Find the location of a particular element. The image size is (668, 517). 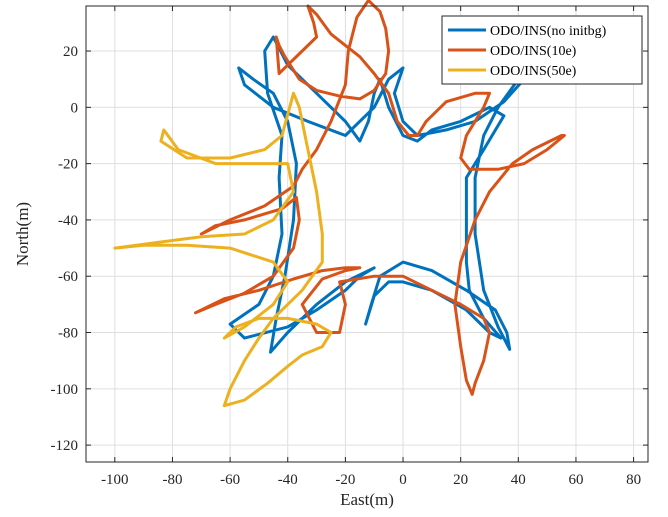

y-axis-label: North(m) is located at coordinates (22, 234).